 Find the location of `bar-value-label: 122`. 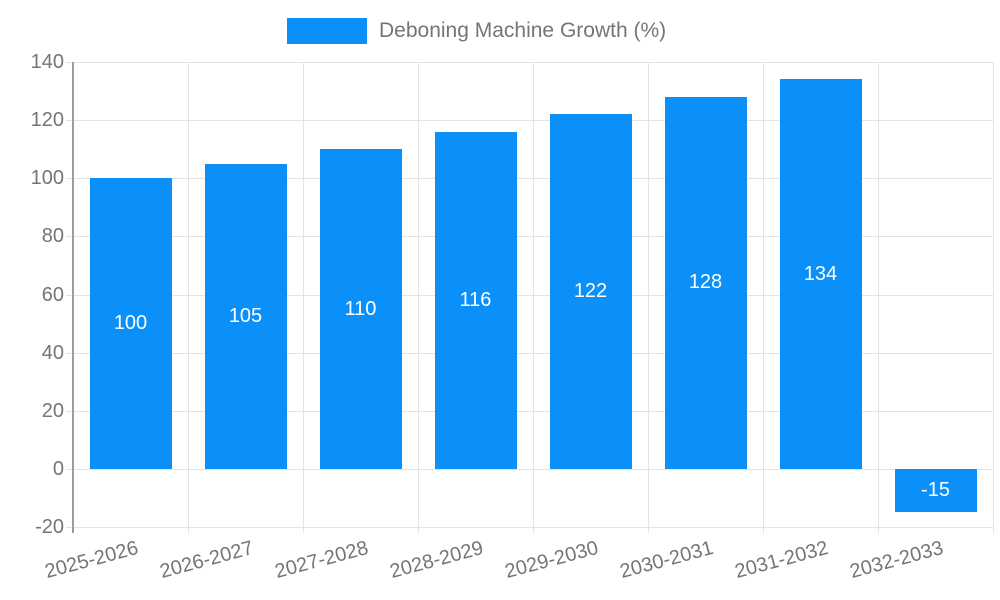

bar-value-label: 122 is located at coordinates (590, 291).